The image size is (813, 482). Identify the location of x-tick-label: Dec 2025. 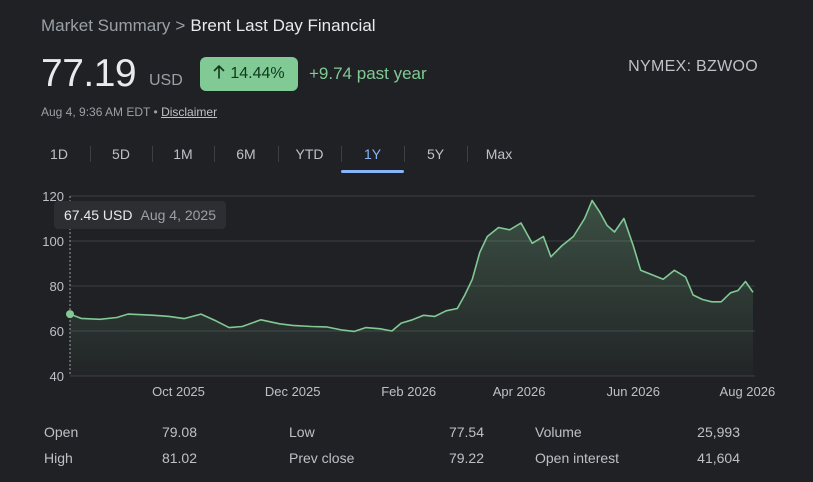
(293, 391).